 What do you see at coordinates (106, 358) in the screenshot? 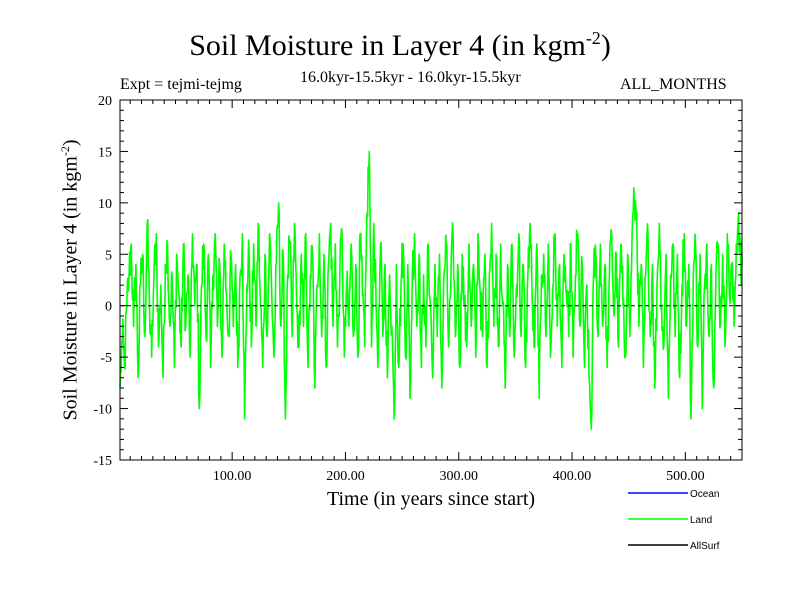
I see `y-tick-label: -5` at bounding box center [106, 358].